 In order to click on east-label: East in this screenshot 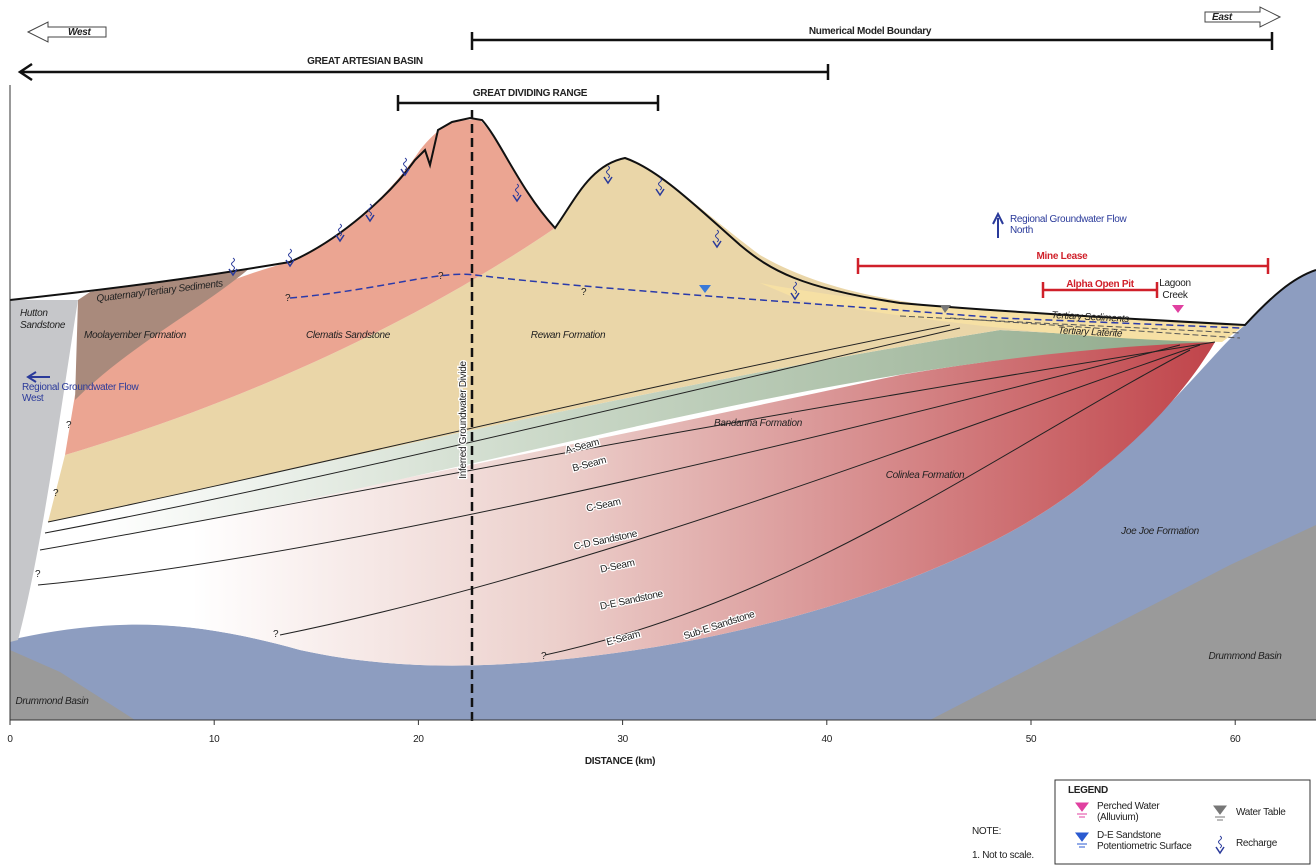, I will do `click(1222, 17)`.